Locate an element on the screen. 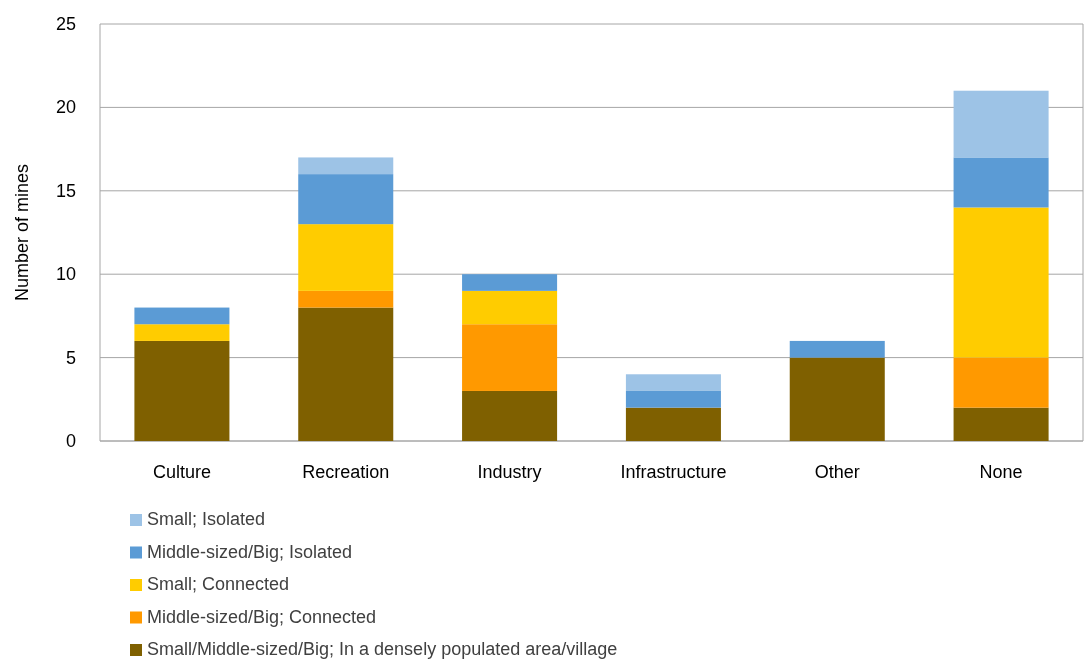 The width and height of the screenshot is (1084, 660). legend-label: Small; Connected is located at coordinates (218, 584).